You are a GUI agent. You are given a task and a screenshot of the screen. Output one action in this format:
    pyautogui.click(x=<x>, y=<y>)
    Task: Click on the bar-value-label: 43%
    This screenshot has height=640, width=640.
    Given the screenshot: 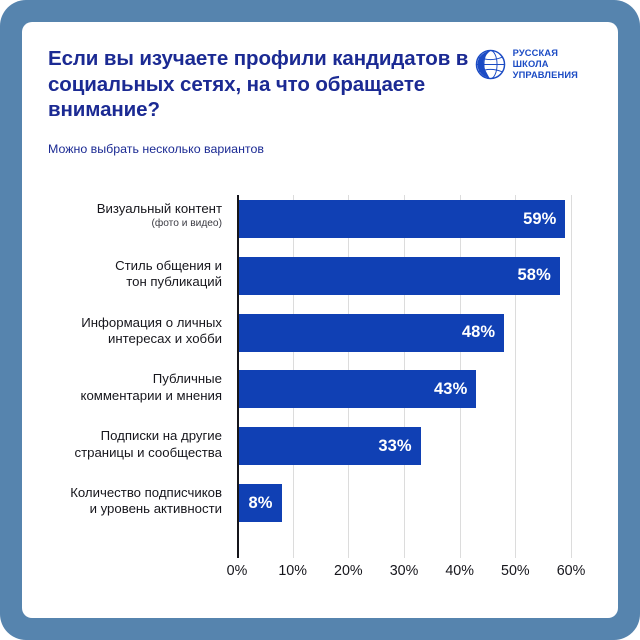 What is the action you would take?
    pyautogui.click(x=451, y=388)
    